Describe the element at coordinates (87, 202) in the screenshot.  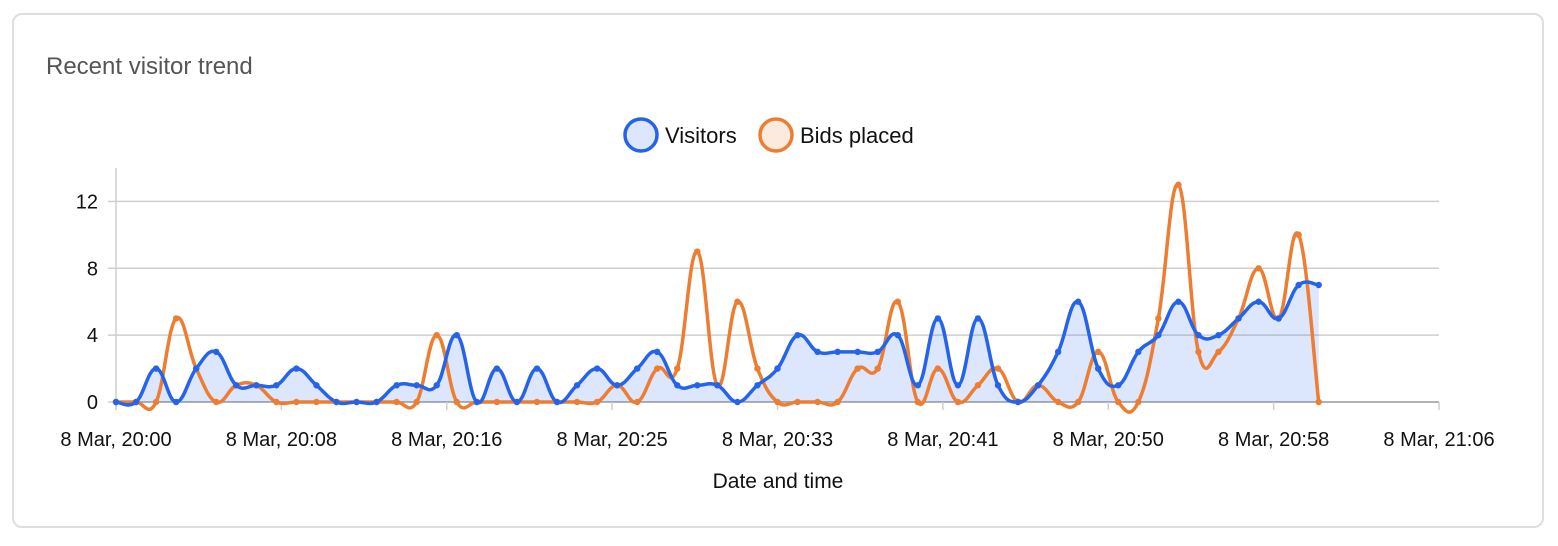
I see `y-tick-label: 12` at that location.